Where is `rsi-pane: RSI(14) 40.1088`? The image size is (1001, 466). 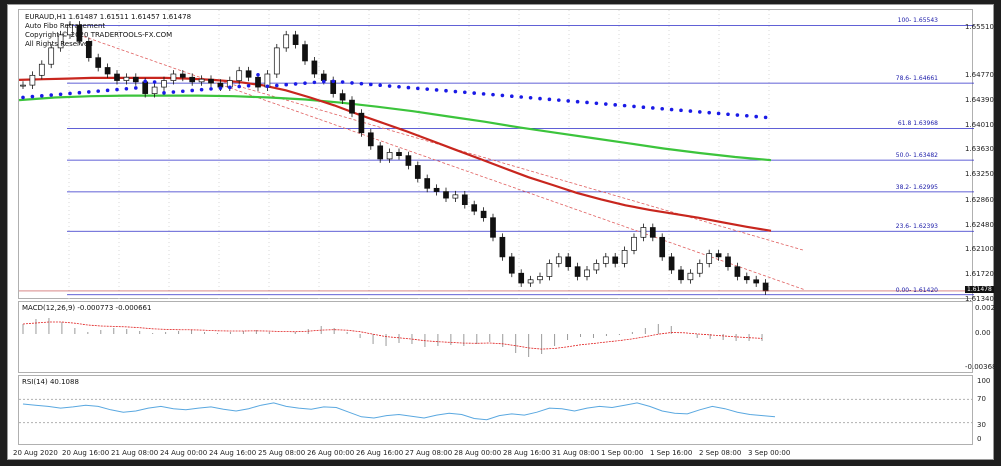 rsi-pane: RSI(14) 40.1088 is located at coordinates (496, 410).